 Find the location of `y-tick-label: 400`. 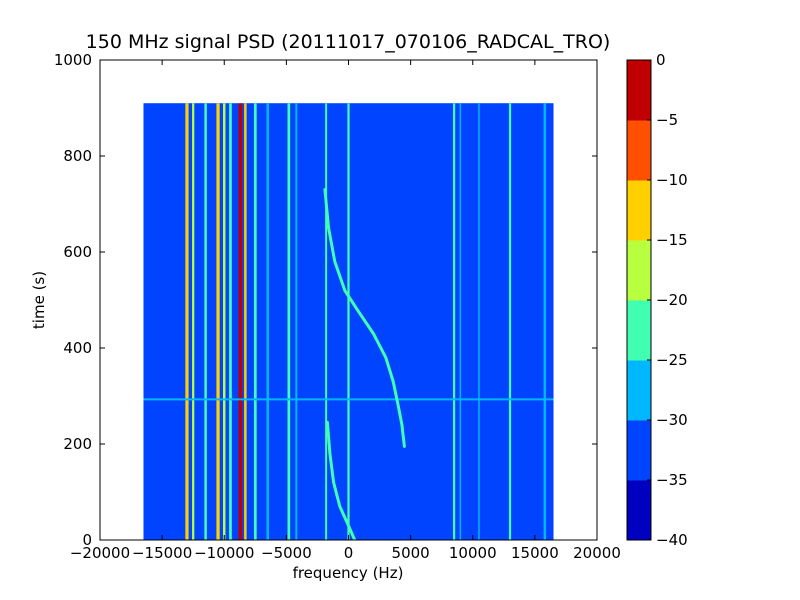

y-tick-label: 400 is located at coordinates (77, 348).